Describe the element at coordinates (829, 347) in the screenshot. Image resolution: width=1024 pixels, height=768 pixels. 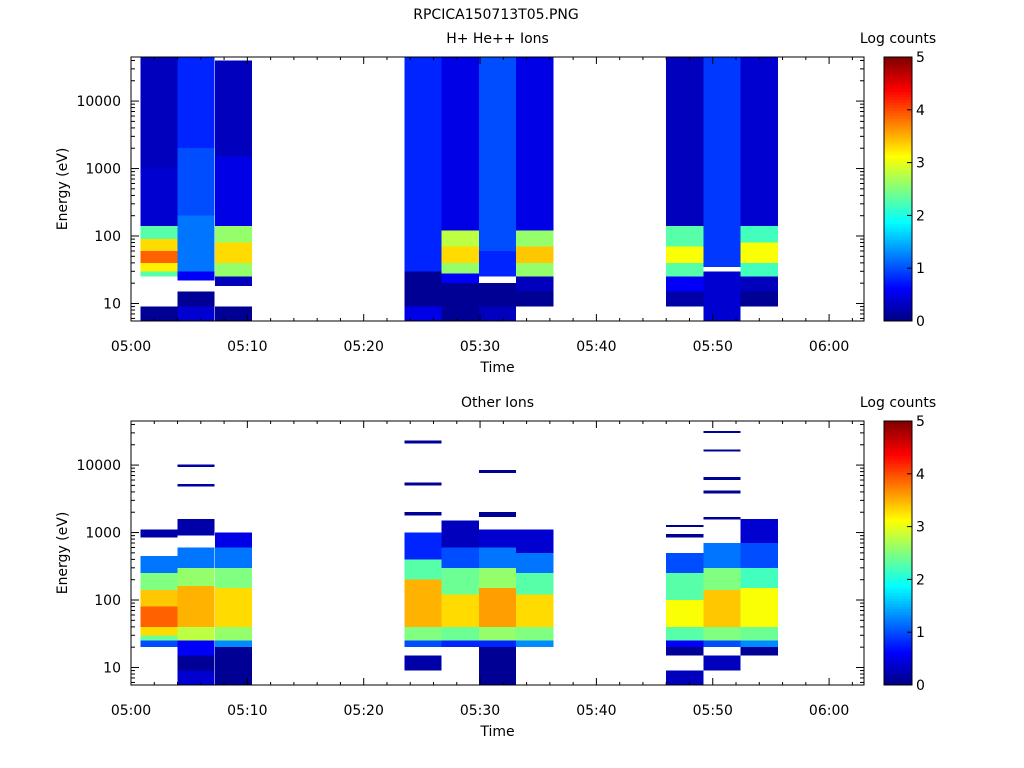
I see `x-tick-label: 06:00` at that location.